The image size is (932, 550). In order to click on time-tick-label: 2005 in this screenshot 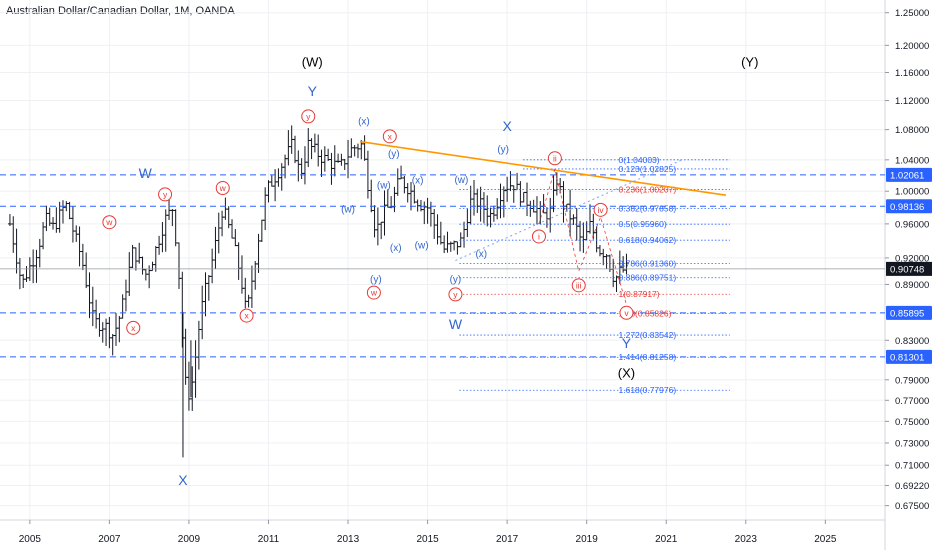, I will do `click(30, 539)`.